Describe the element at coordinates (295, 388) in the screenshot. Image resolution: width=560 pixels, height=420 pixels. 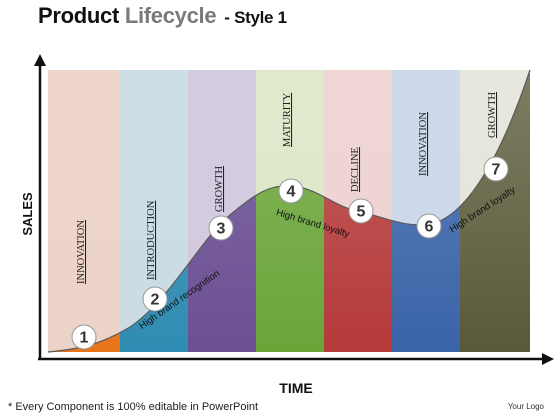
I see `x-axis-label: TIME` at that location.